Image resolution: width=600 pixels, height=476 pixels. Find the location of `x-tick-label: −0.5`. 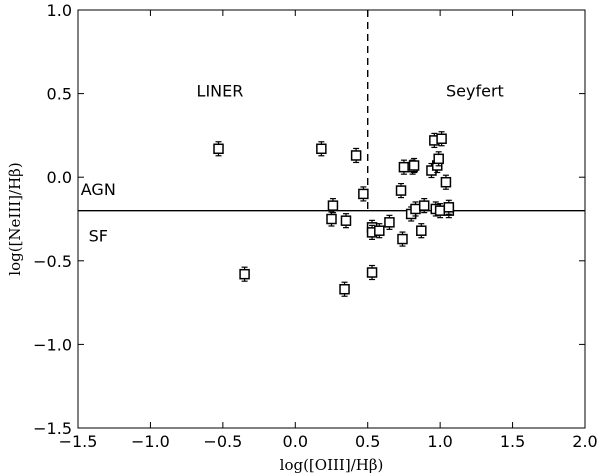

x-tick-label: −0.5 is located at coordinates (222, 441).